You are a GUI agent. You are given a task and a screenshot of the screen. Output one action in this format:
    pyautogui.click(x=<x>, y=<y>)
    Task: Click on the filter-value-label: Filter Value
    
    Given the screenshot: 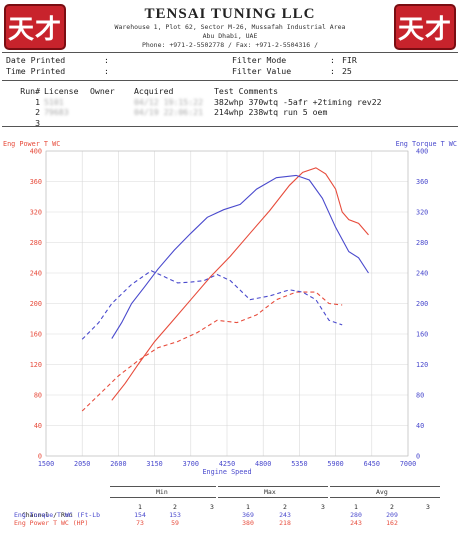 What is the action you would take?
    pyautogui.click(x=262, y=71)
    